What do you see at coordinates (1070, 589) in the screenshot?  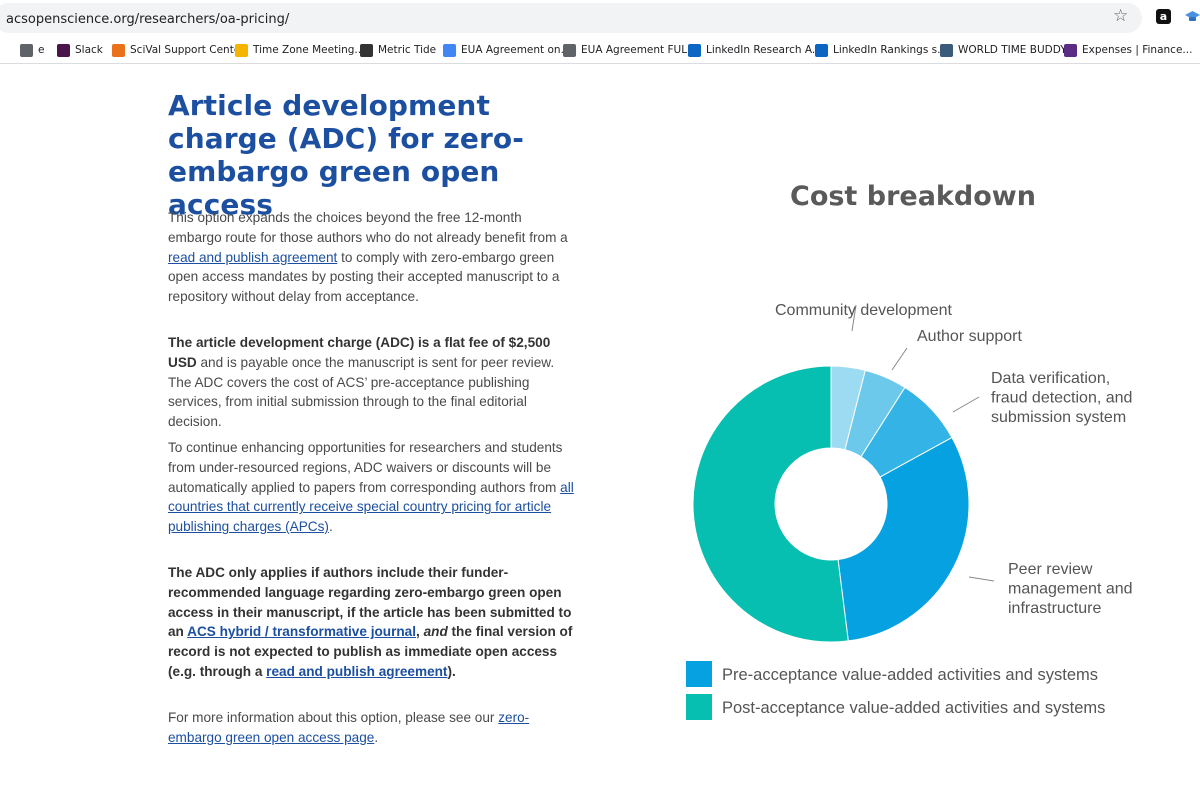 I see `slice-label: Peer review management and infrastructure` at bounding box center [1070, 589].